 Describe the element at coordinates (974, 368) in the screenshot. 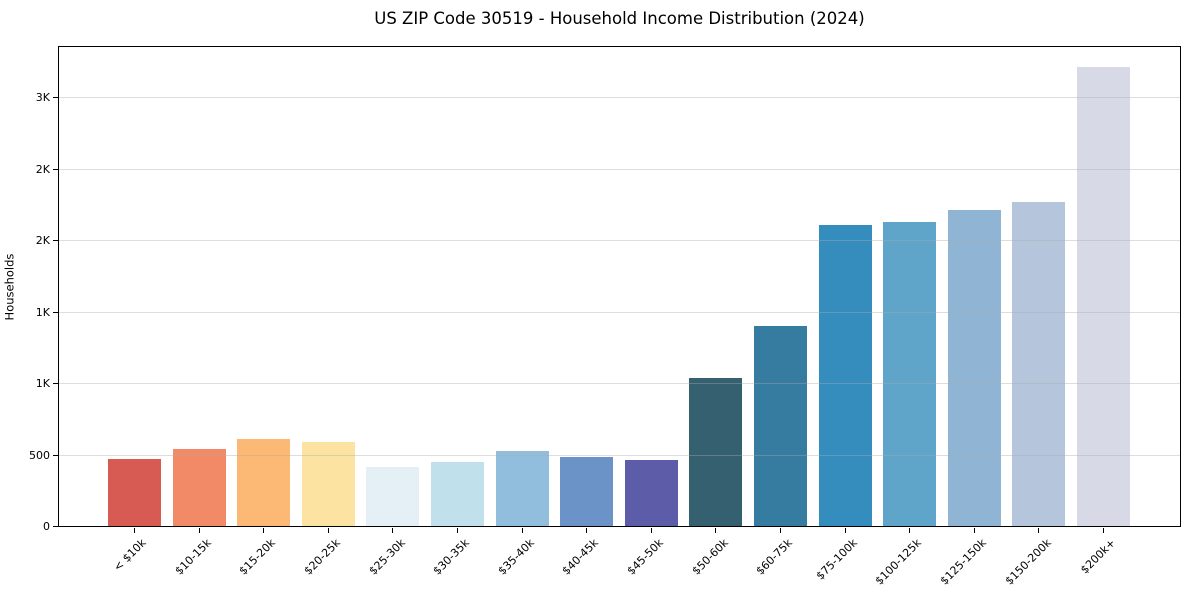

I see `bar-125-150k` at that location.